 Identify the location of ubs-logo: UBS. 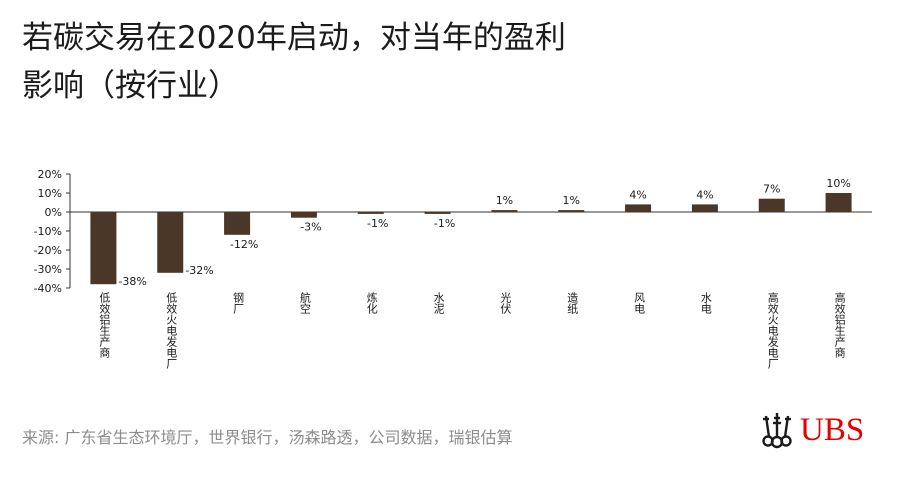
(816, 430).